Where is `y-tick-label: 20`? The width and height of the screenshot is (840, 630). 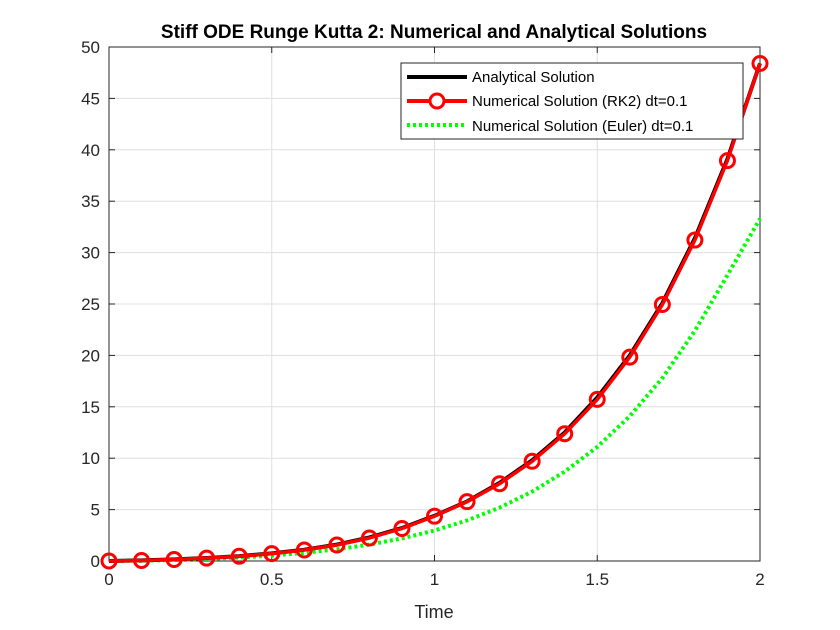
y-tick-label: 20 is located at coordinates (90, 355).